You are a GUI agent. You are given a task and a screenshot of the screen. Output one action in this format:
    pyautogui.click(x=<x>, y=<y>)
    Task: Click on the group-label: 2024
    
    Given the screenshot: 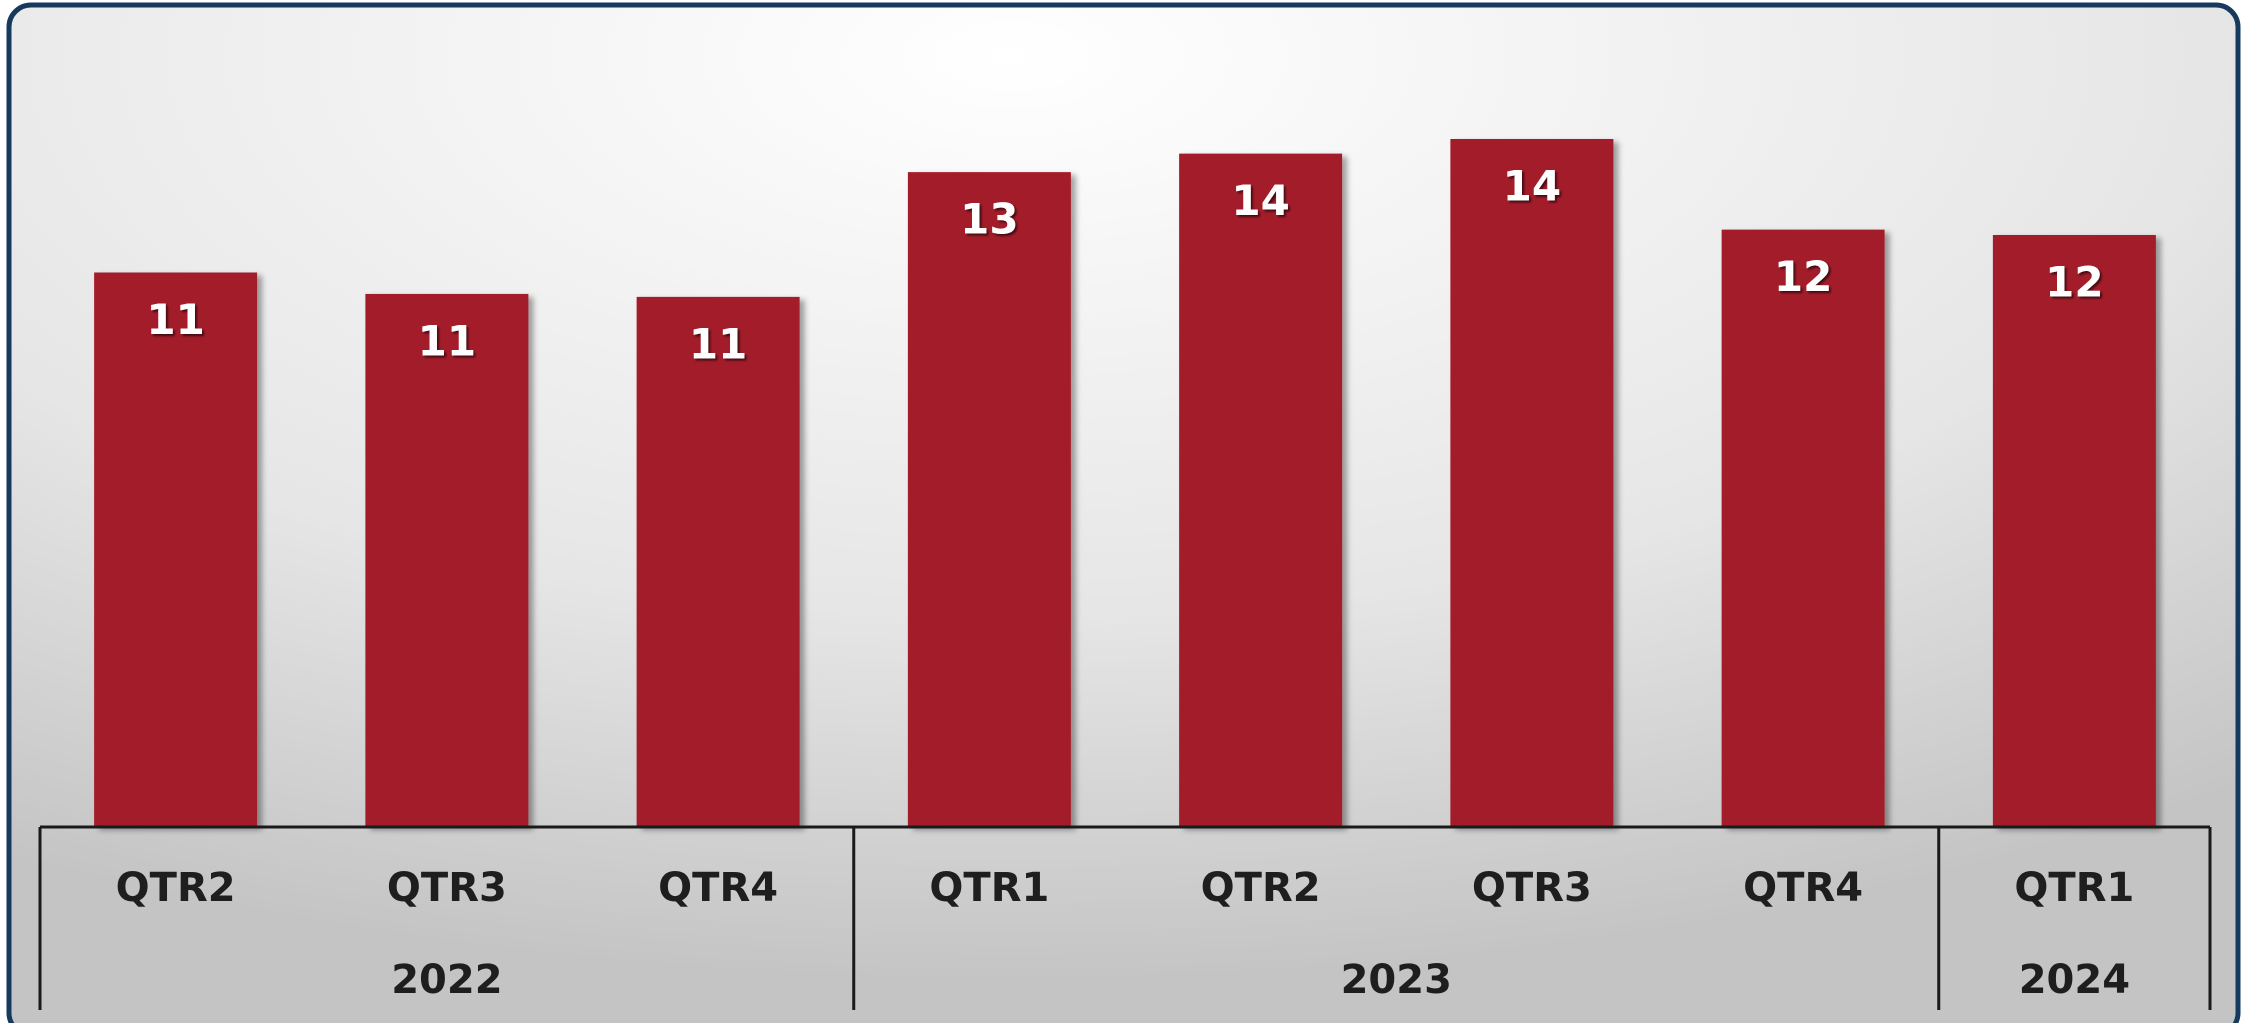 What is the action you would take?
    pyautogui.click(x=2074, y=980)
    